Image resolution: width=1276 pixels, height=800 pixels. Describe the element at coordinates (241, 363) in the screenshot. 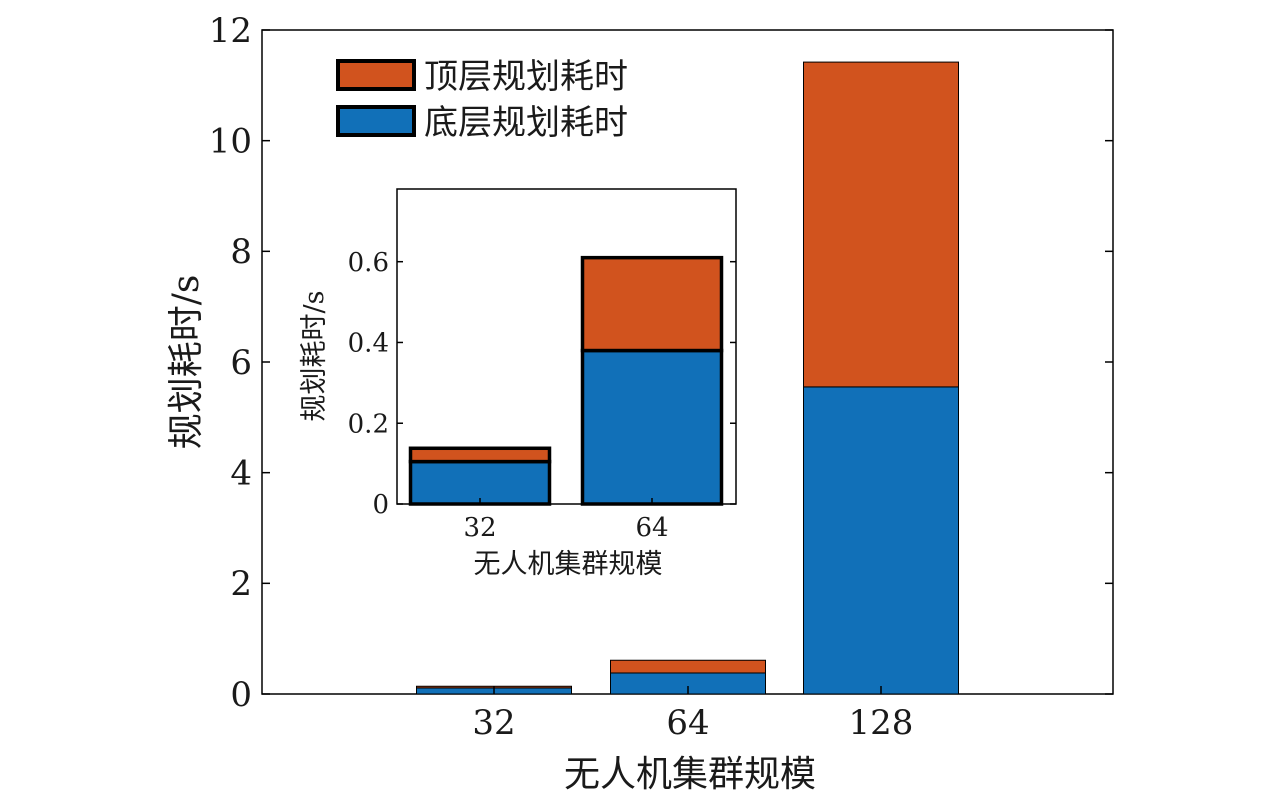

I see `main-y-tick-label: 6` at that location.